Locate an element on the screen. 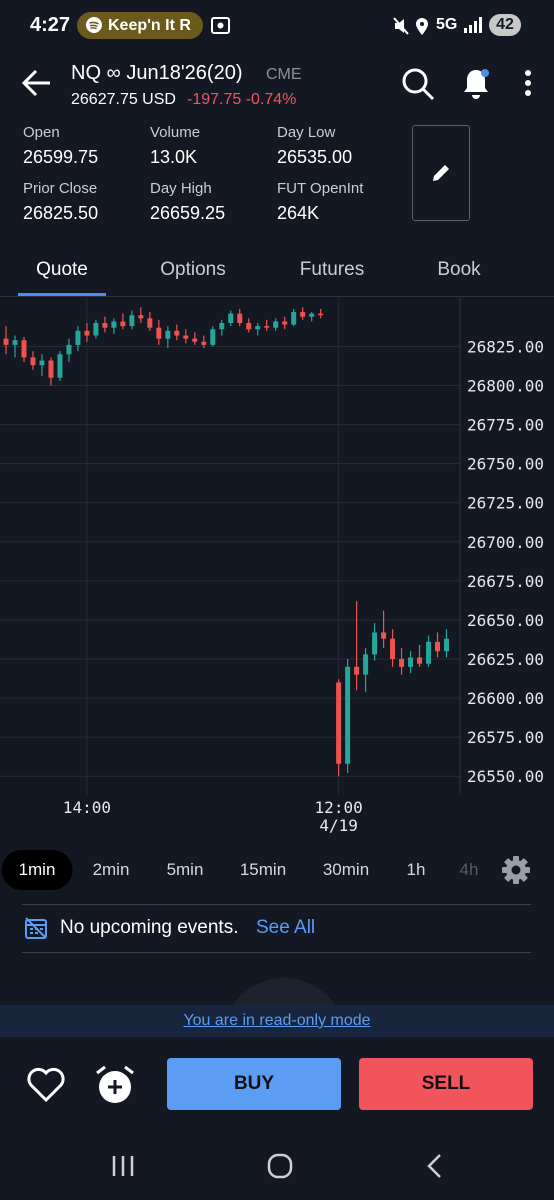 The height and width of the screenshot is (1200, 554). y-tick-label: 26675.00 is located at coordinates (505, 581).